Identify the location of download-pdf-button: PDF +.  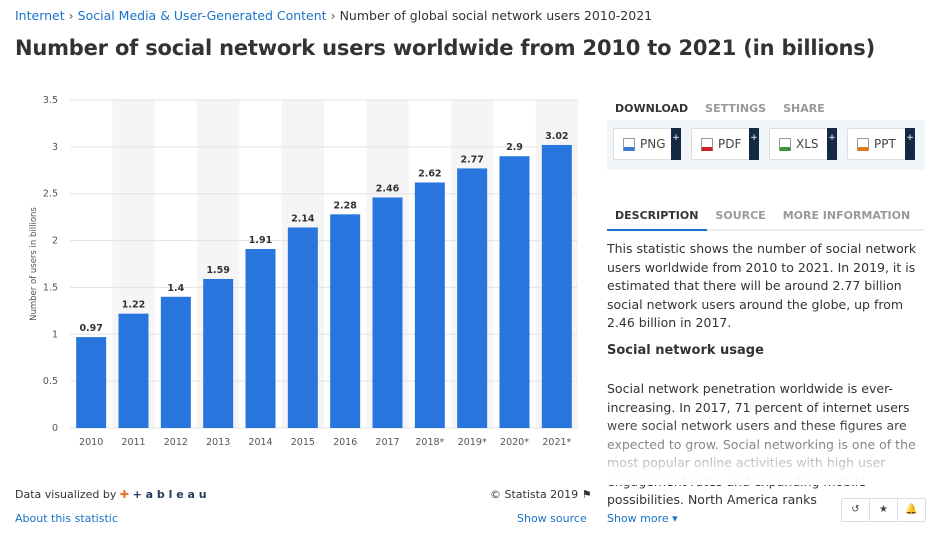
(725, 144).